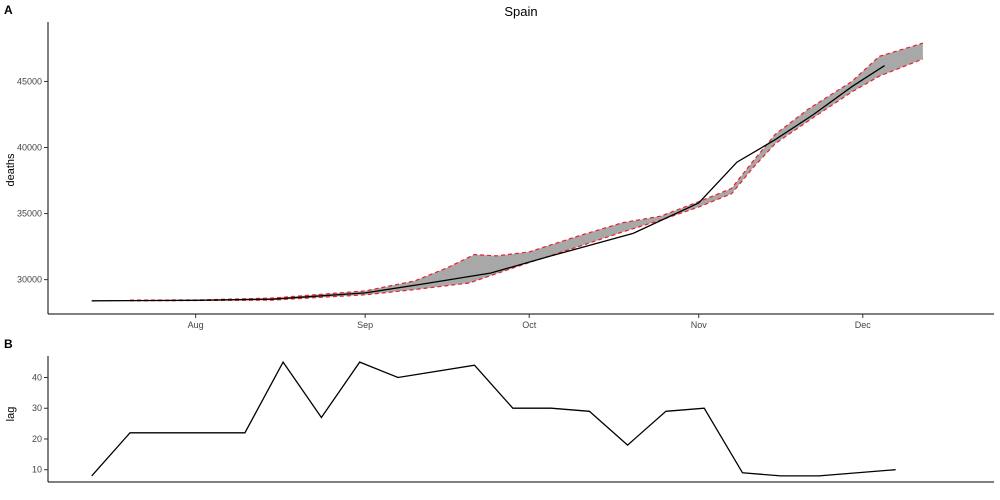 This screenshot has height=500, width=1000. I want to click on x-tick-label: Sep, so click(365, 325).